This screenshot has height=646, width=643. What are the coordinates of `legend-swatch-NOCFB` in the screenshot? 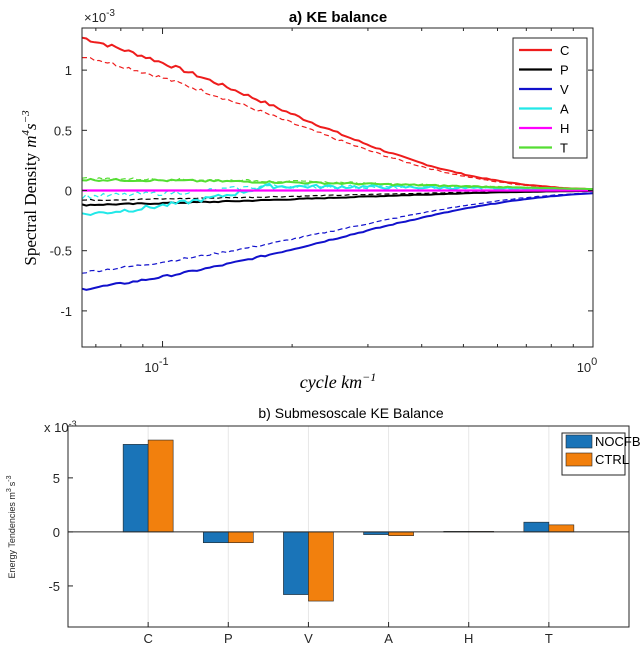 It's located at (579, 441).